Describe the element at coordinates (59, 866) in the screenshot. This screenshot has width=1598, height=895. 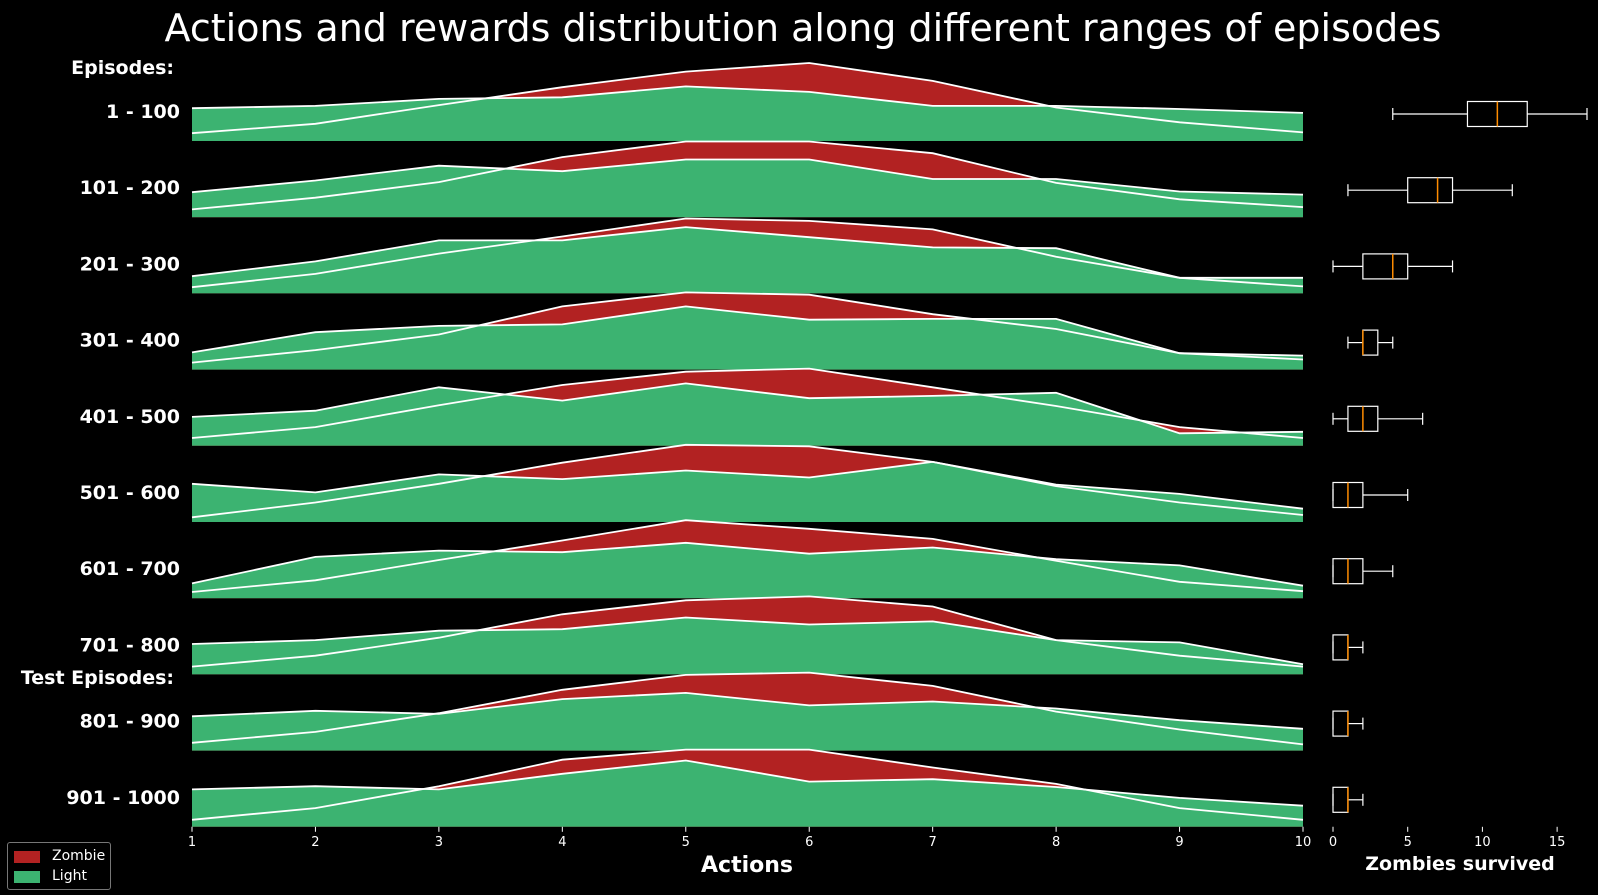
I see `legend: Zombie Light` at that location.